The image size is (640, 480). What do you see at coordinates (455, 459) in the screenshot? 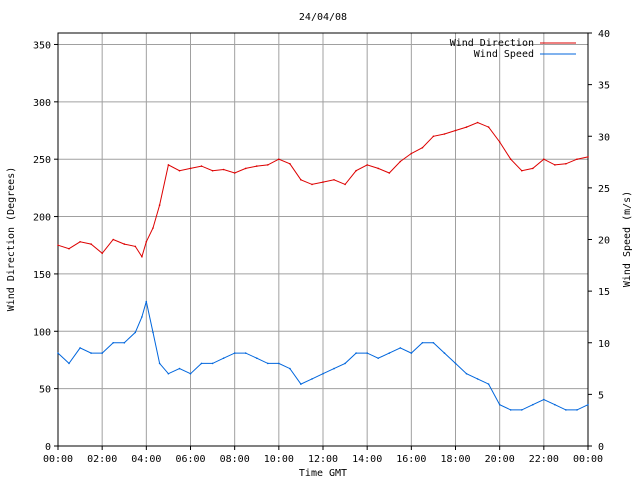
I see `x-tick-label: 18:00` at bounding box center [455, 459].